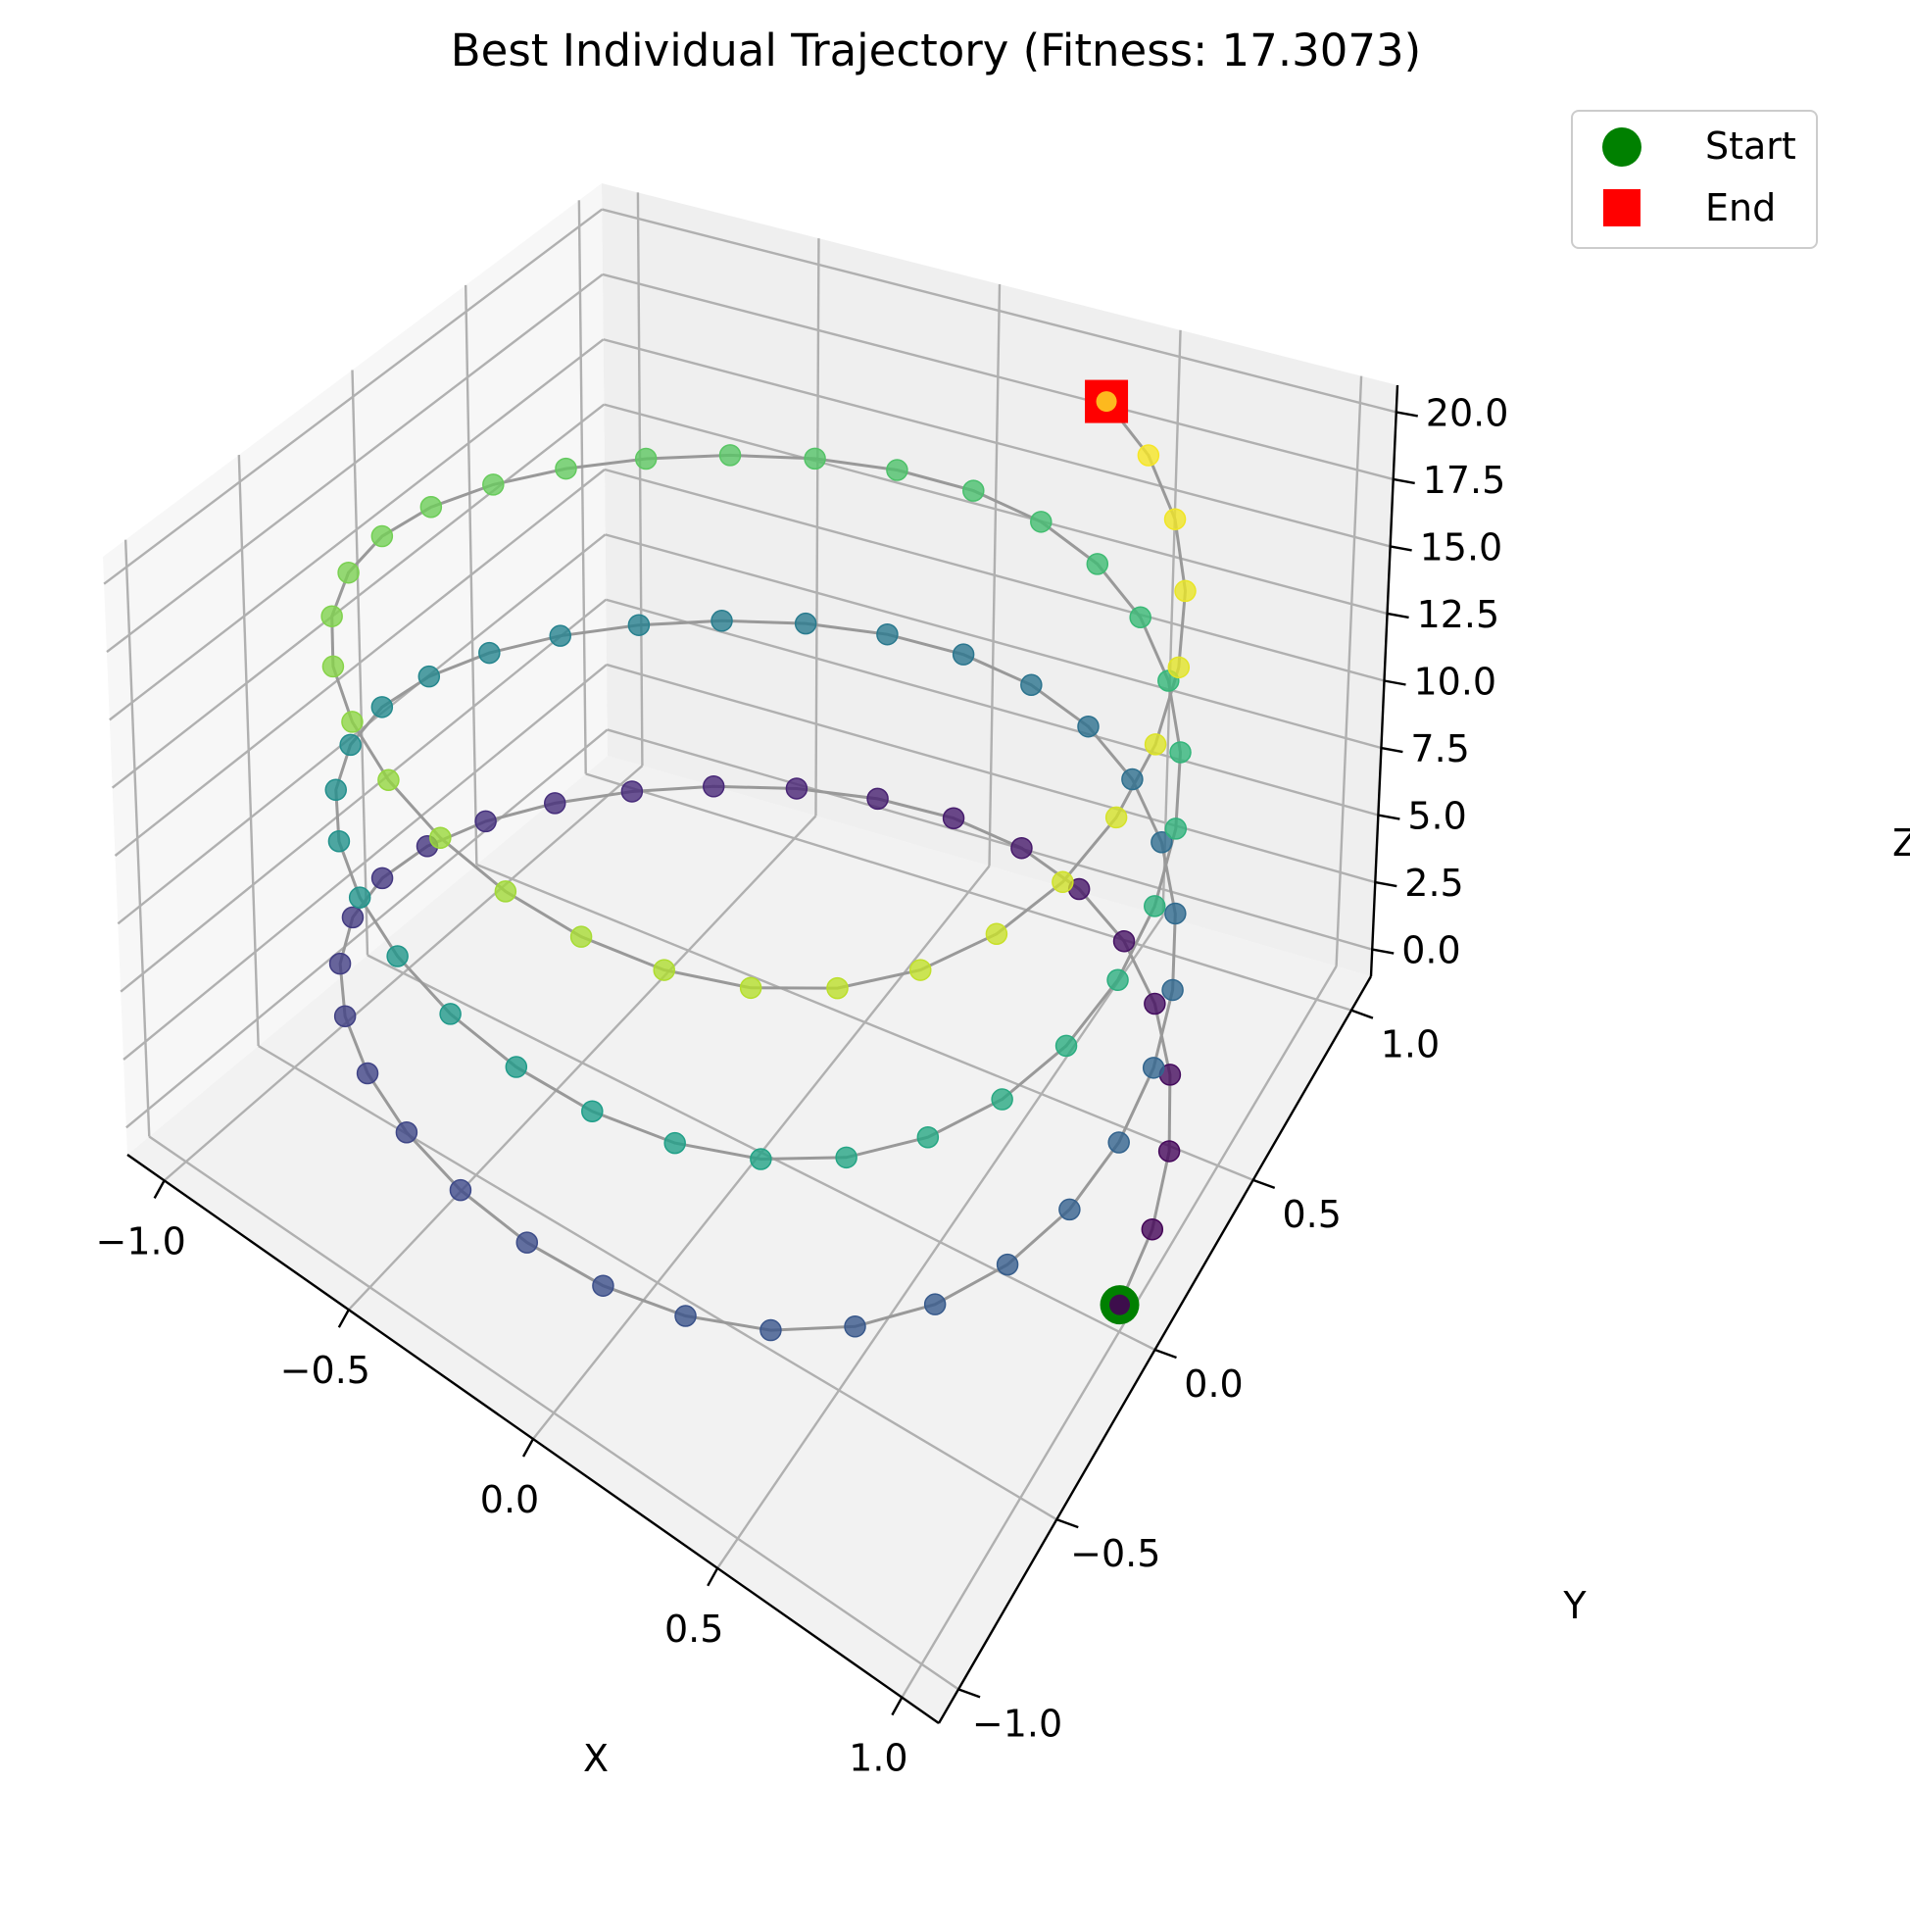 The image size is (1910, 1932). What do you see at coordinates (596, 1758) in the screenshot?
I see `x-axis-label: X` at bounding box center [596, 1758].